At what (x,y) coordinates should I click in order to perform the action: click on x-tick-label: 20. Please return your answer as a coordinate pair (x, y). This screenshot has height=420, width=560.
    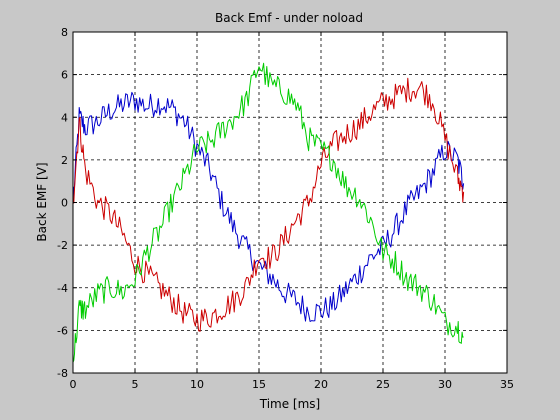
    Looking at the image, I should click on (321, 384).